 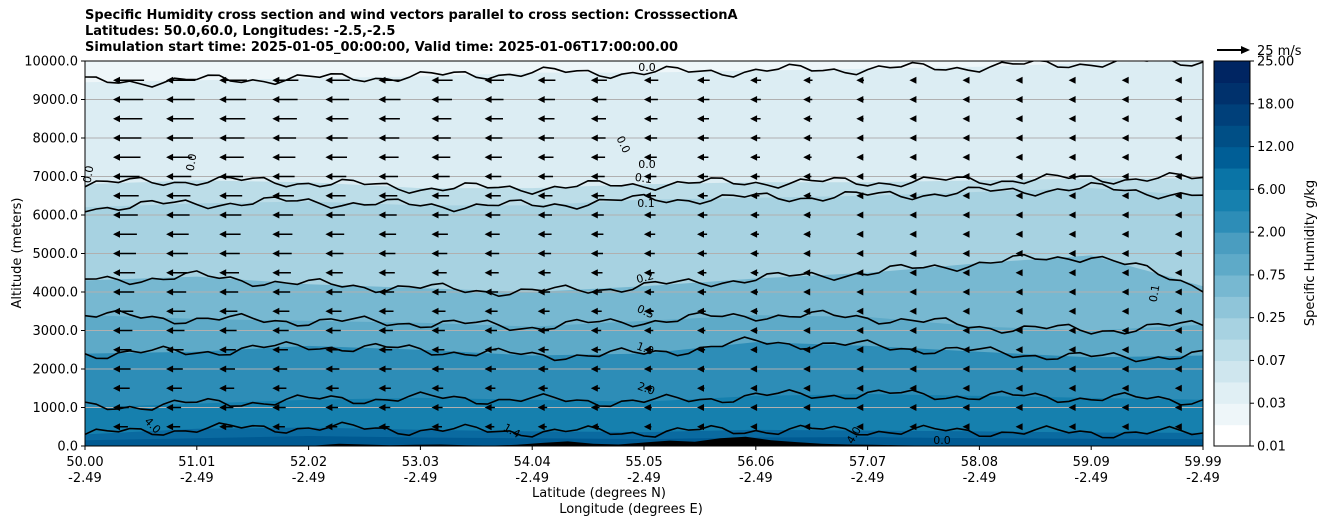 What do you see at coordinates (1271, 318) in the screenshot?
I see `colorbar-tick-label: 0.25` at bounding box center [1271, 318].